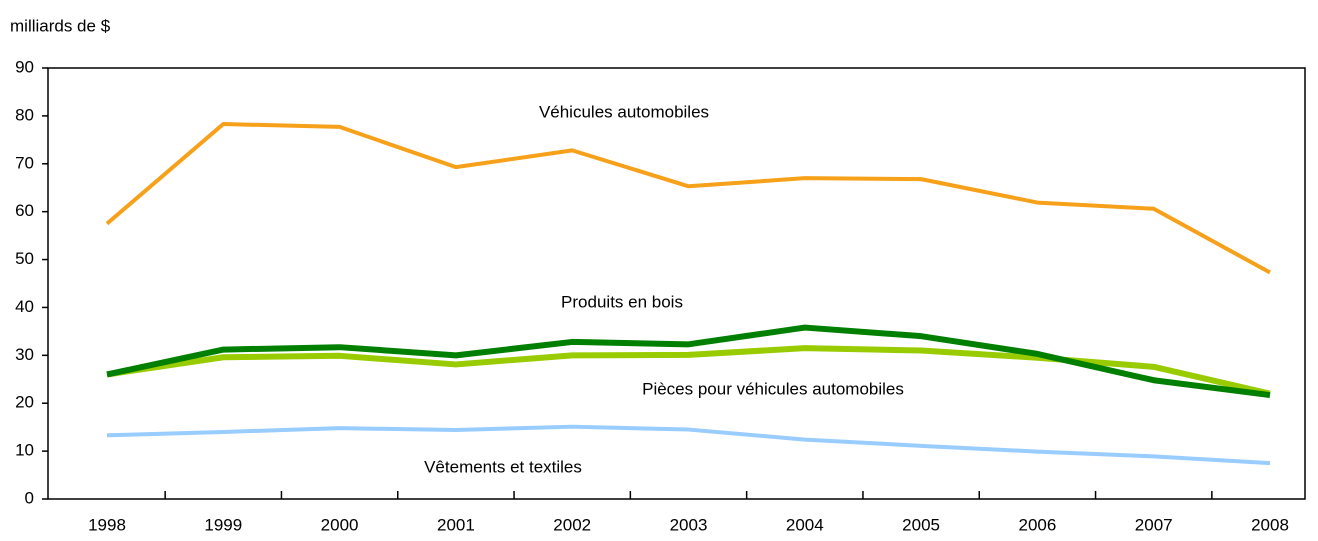 This screenshot has width=1318, height=541. I want to click on x-tick-label: 2000, so click(340, 524).